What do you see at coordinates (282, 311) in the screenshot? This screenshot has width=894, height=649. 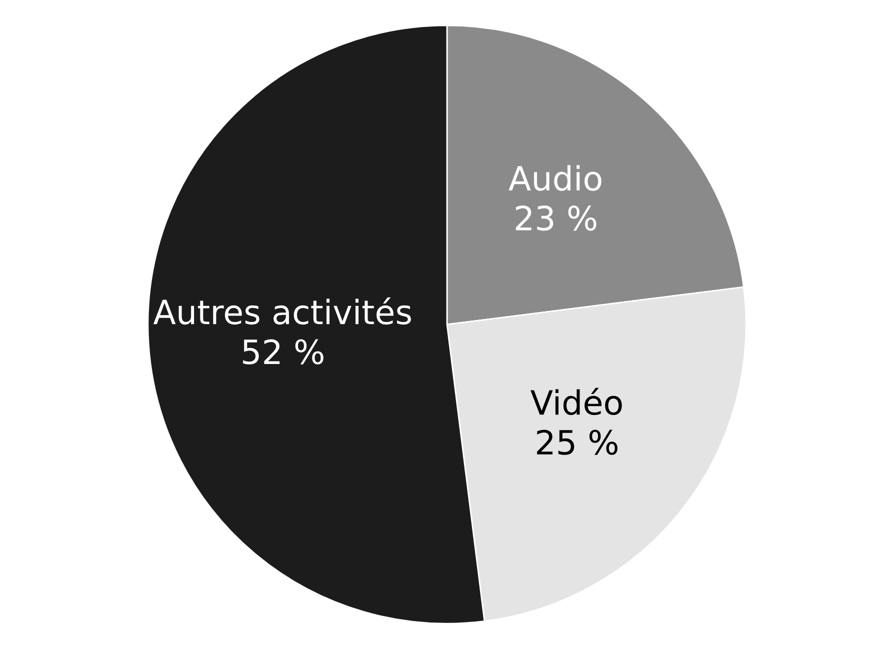 I see `slice-label: Autres activités` at bounding box center [282, 311].